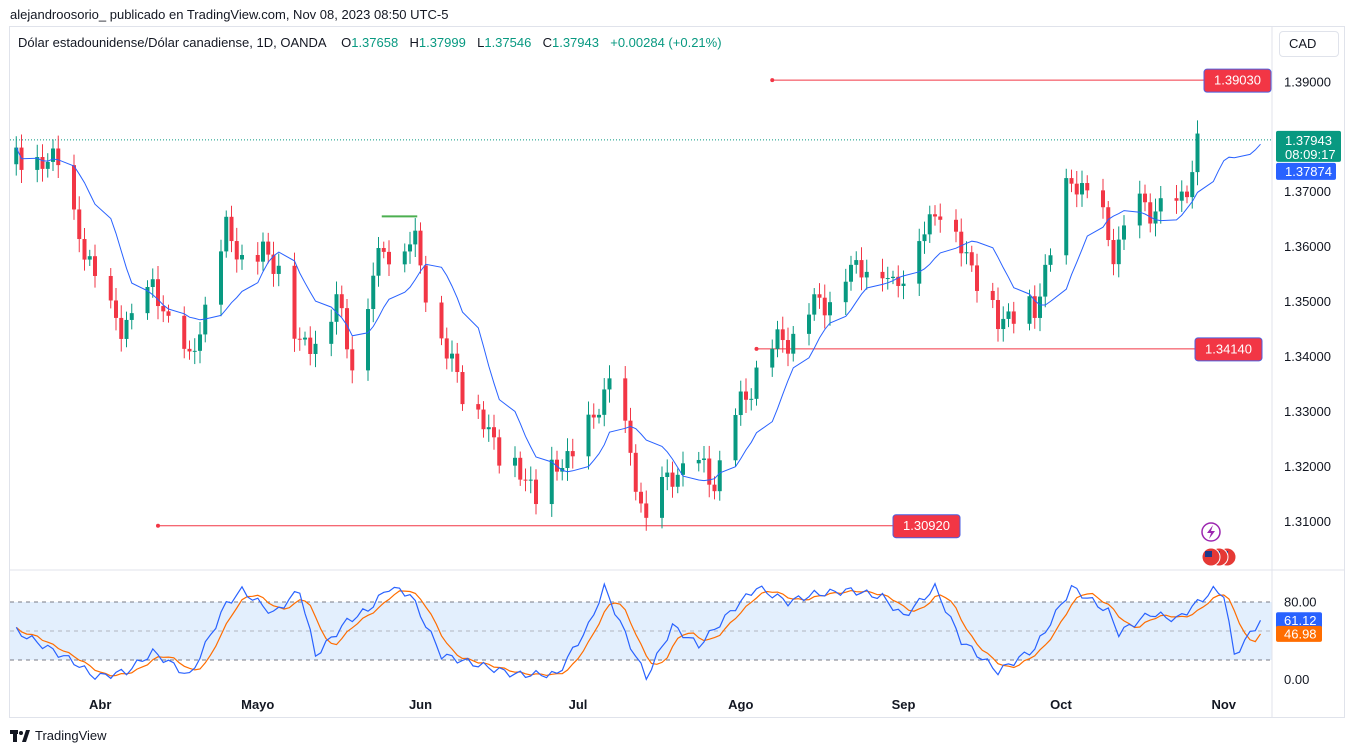 The height and width of the screenshot is (753, 1355). I want to click on currency-button: CAD, so click(1309, 44).